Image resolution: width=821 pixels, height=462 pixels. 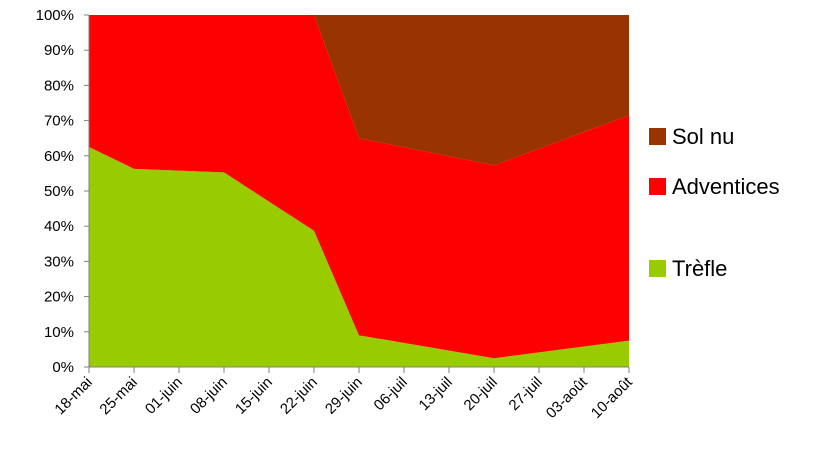 I want to click on y-tick-label: 0%, so click(x=63, y=367).